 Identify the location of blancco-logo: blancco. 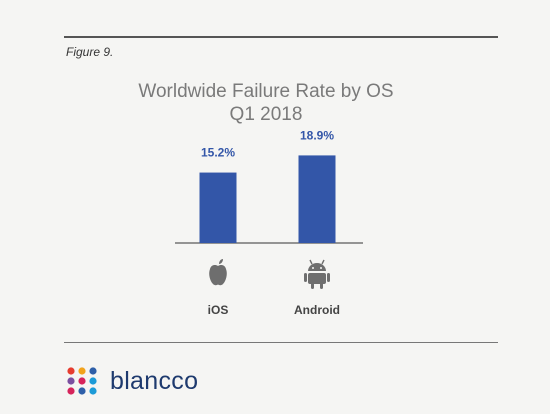
(132, 381).